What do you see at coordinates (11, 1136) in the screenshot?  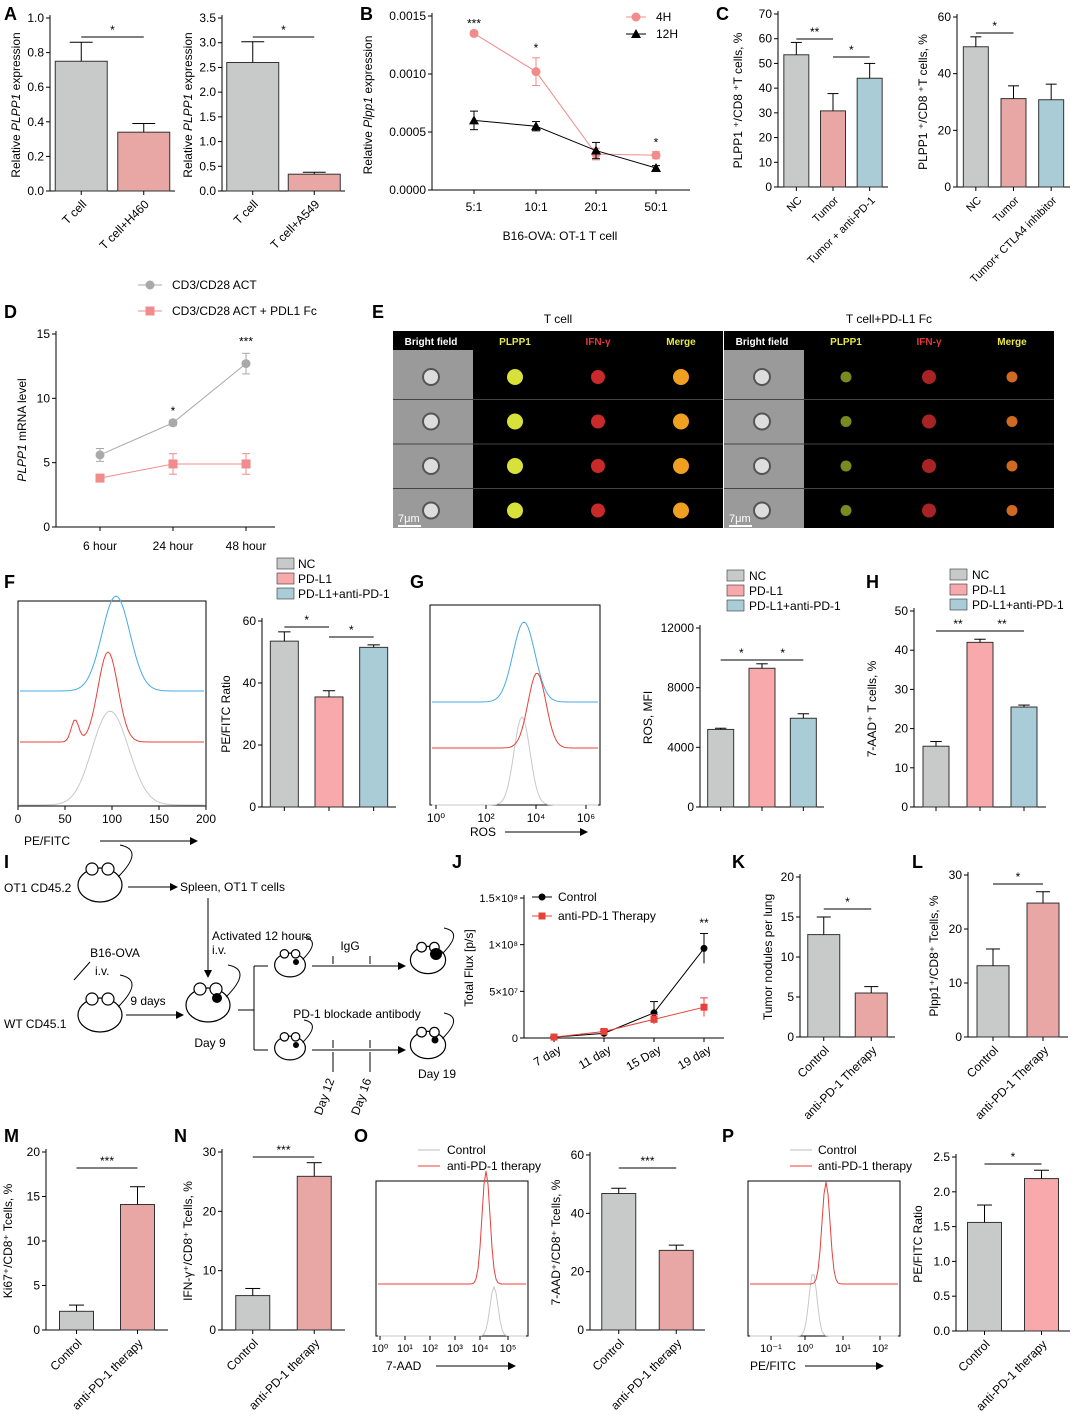 I see `panel-label-M: M` at bounding box center [11, 1136].